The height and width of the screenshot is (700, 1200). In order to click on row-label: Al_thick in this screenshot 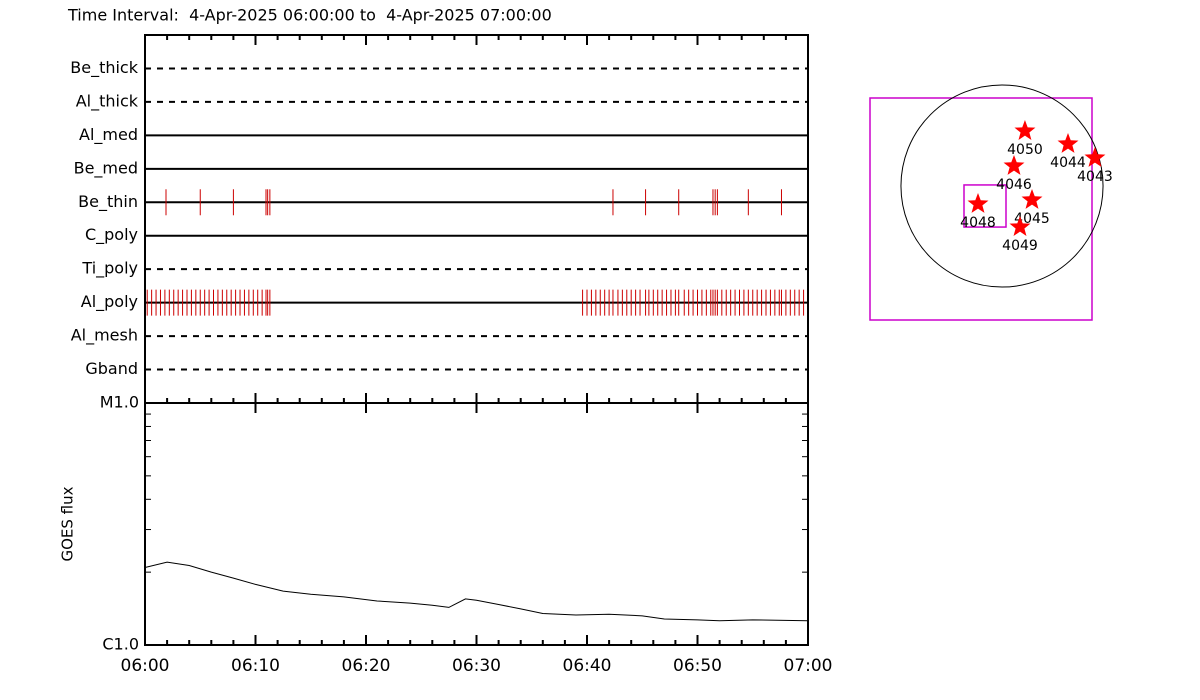, I will do `click(107, 101)`.